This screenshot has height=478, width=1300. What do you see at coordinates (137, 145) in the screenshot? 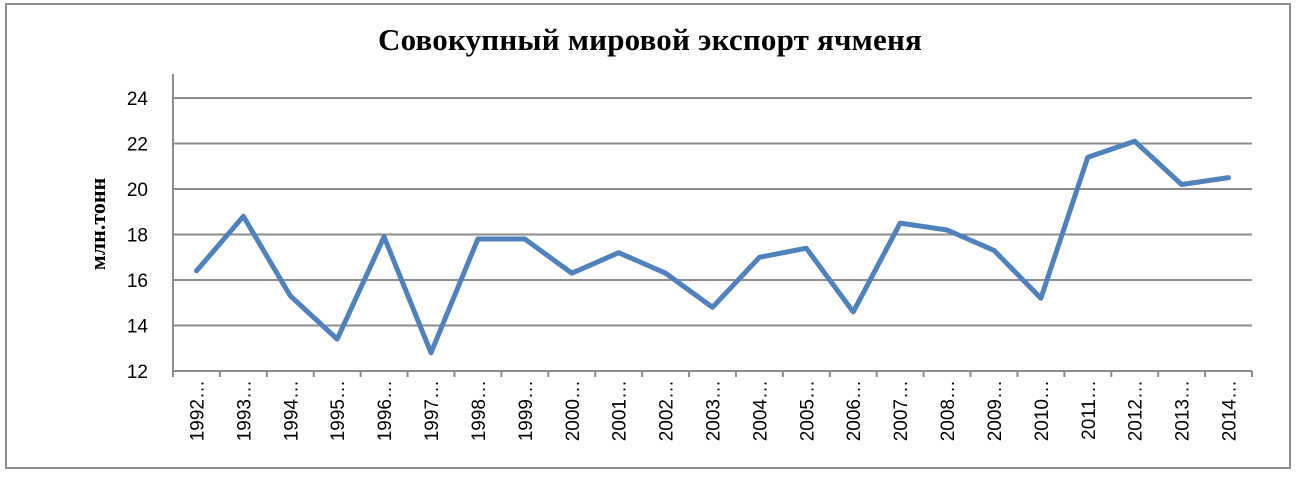
I see `y-tick-label: 22` at bounding box center [137, 145].